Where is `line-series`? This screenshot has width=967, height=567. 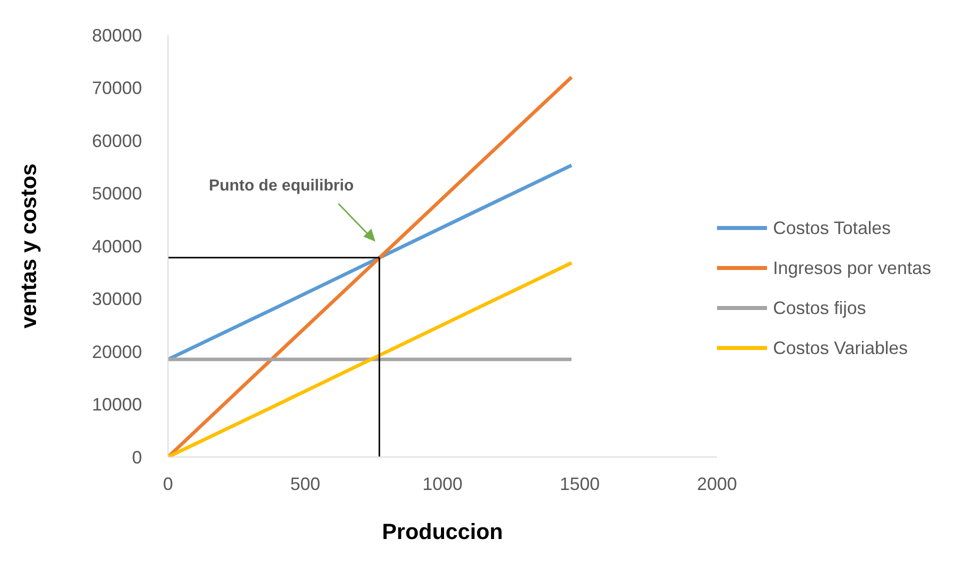
line-series is located at coordinates (371, 359).